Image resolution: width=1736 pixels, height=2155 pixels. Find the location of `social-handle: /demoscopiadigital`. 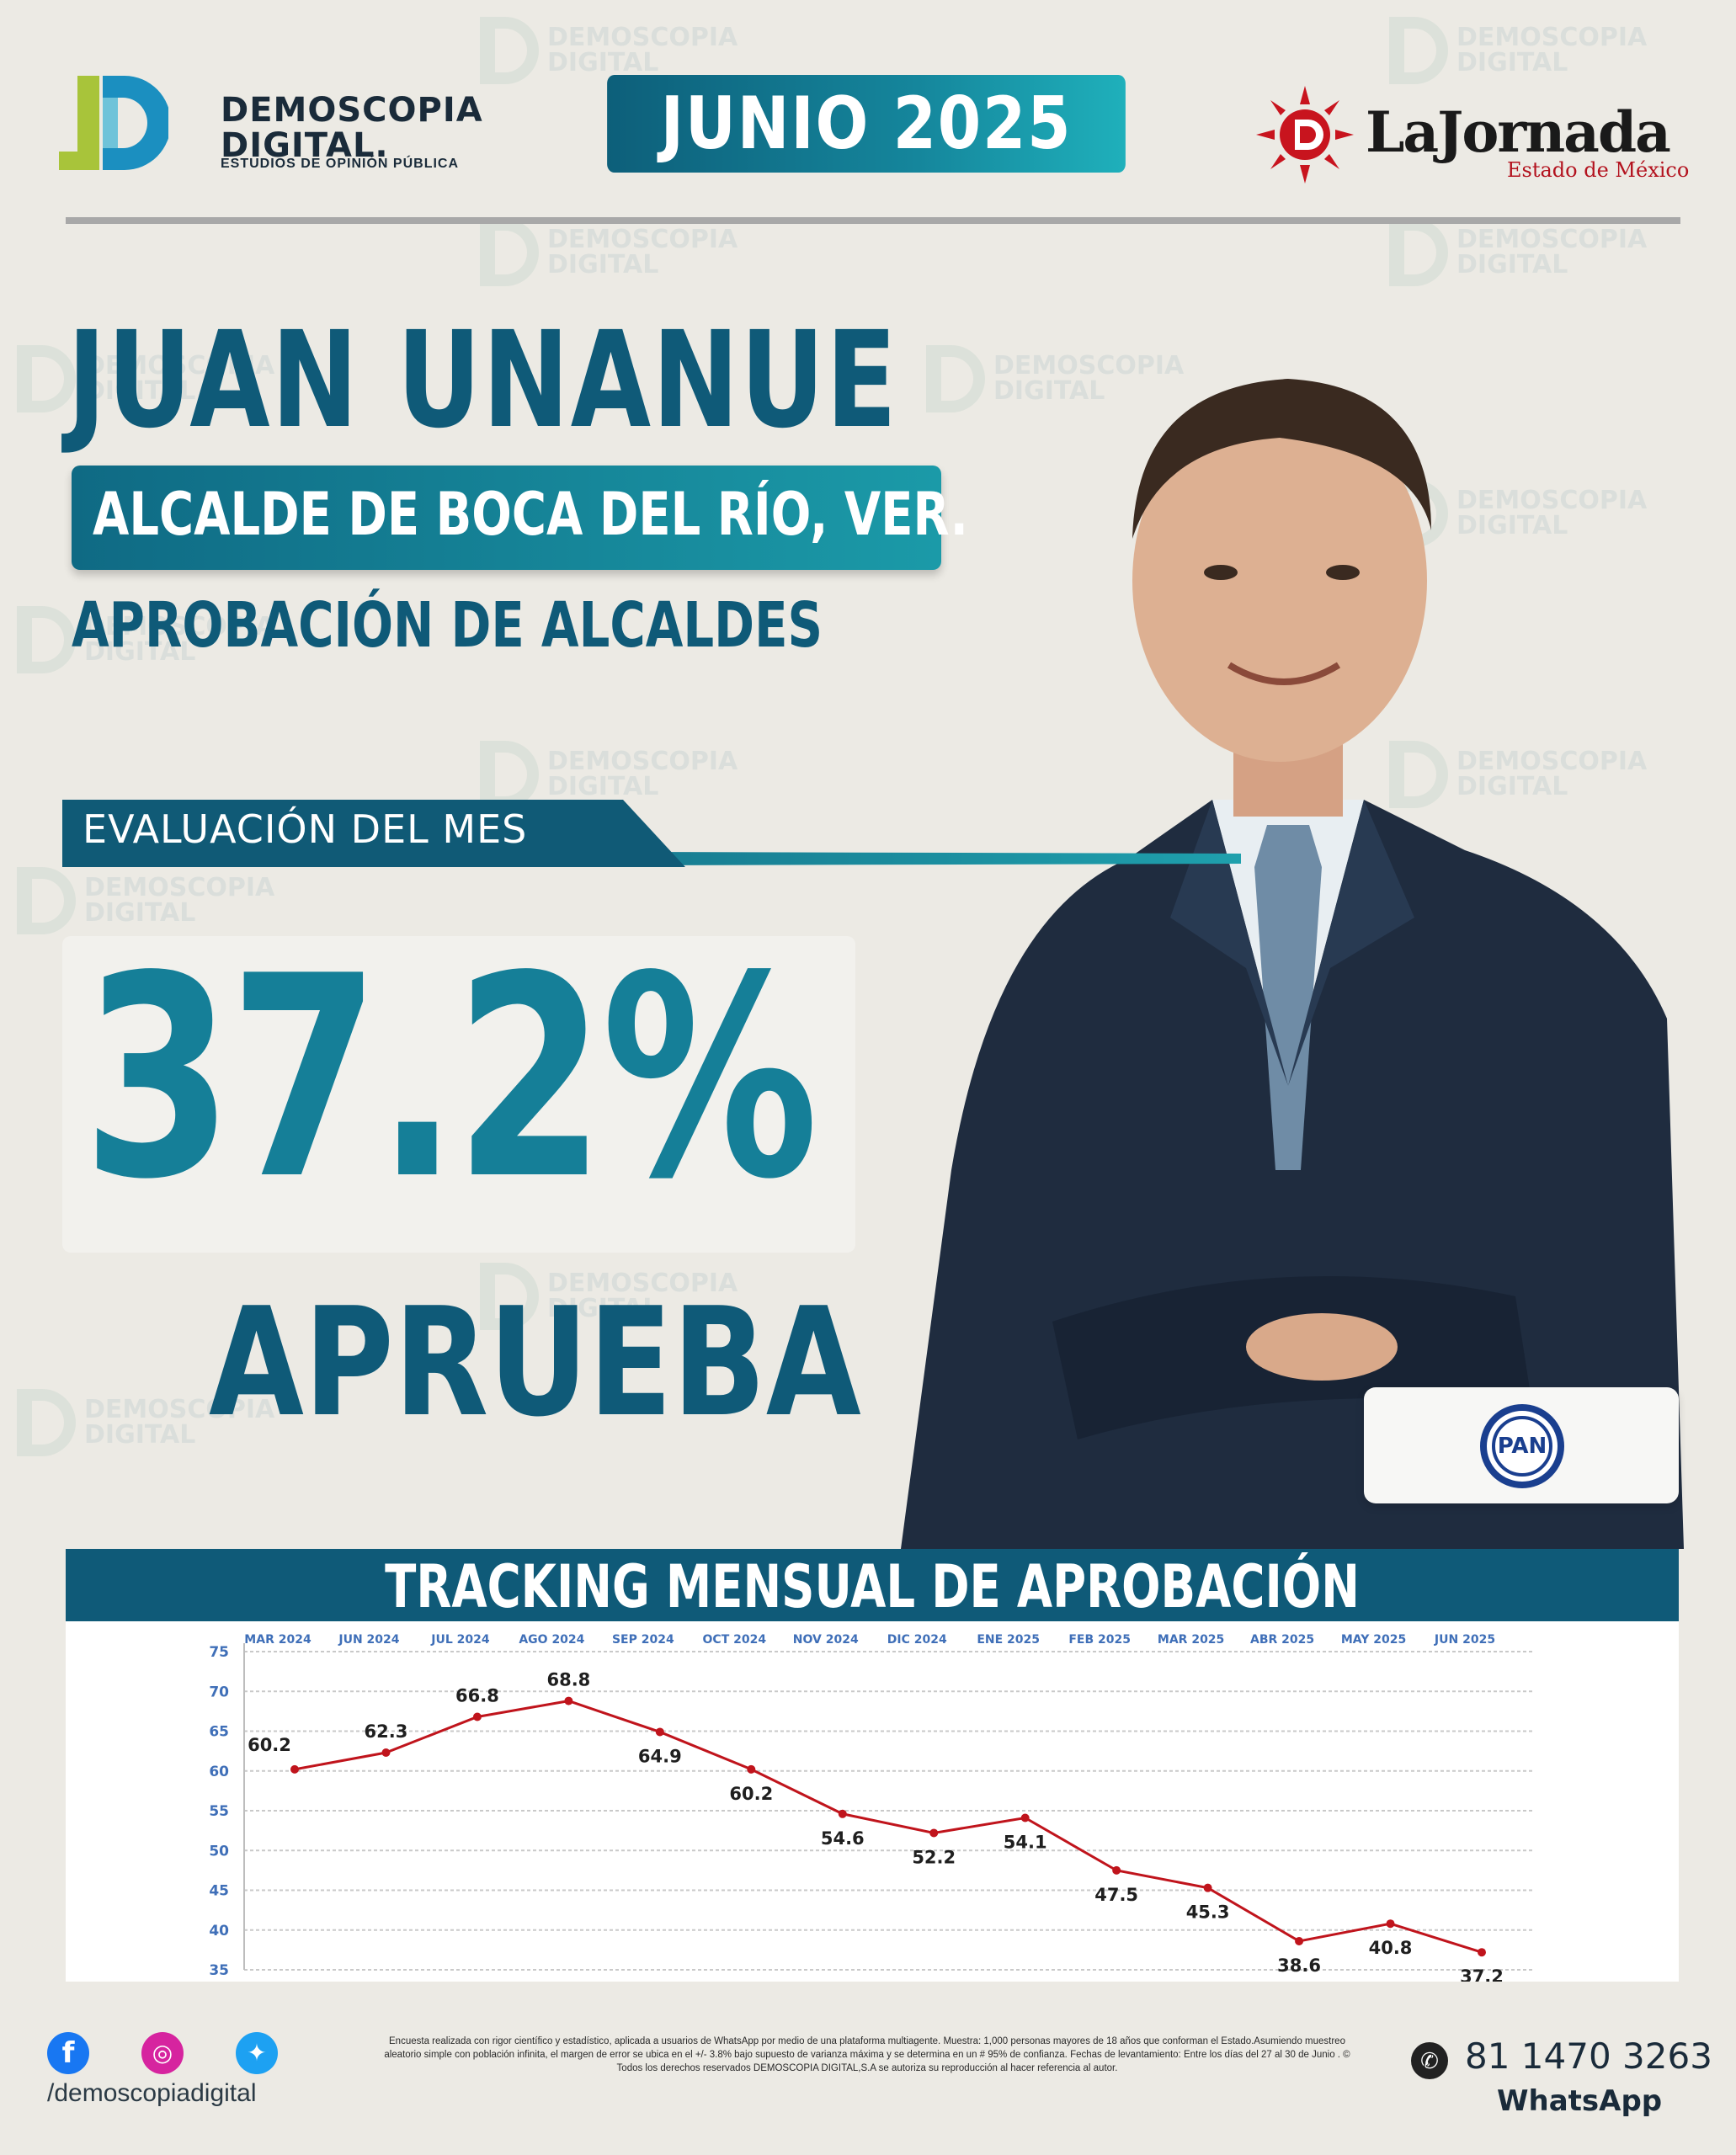

social-handle: /demoscopiadigital is located at coordinates (152, 2093).